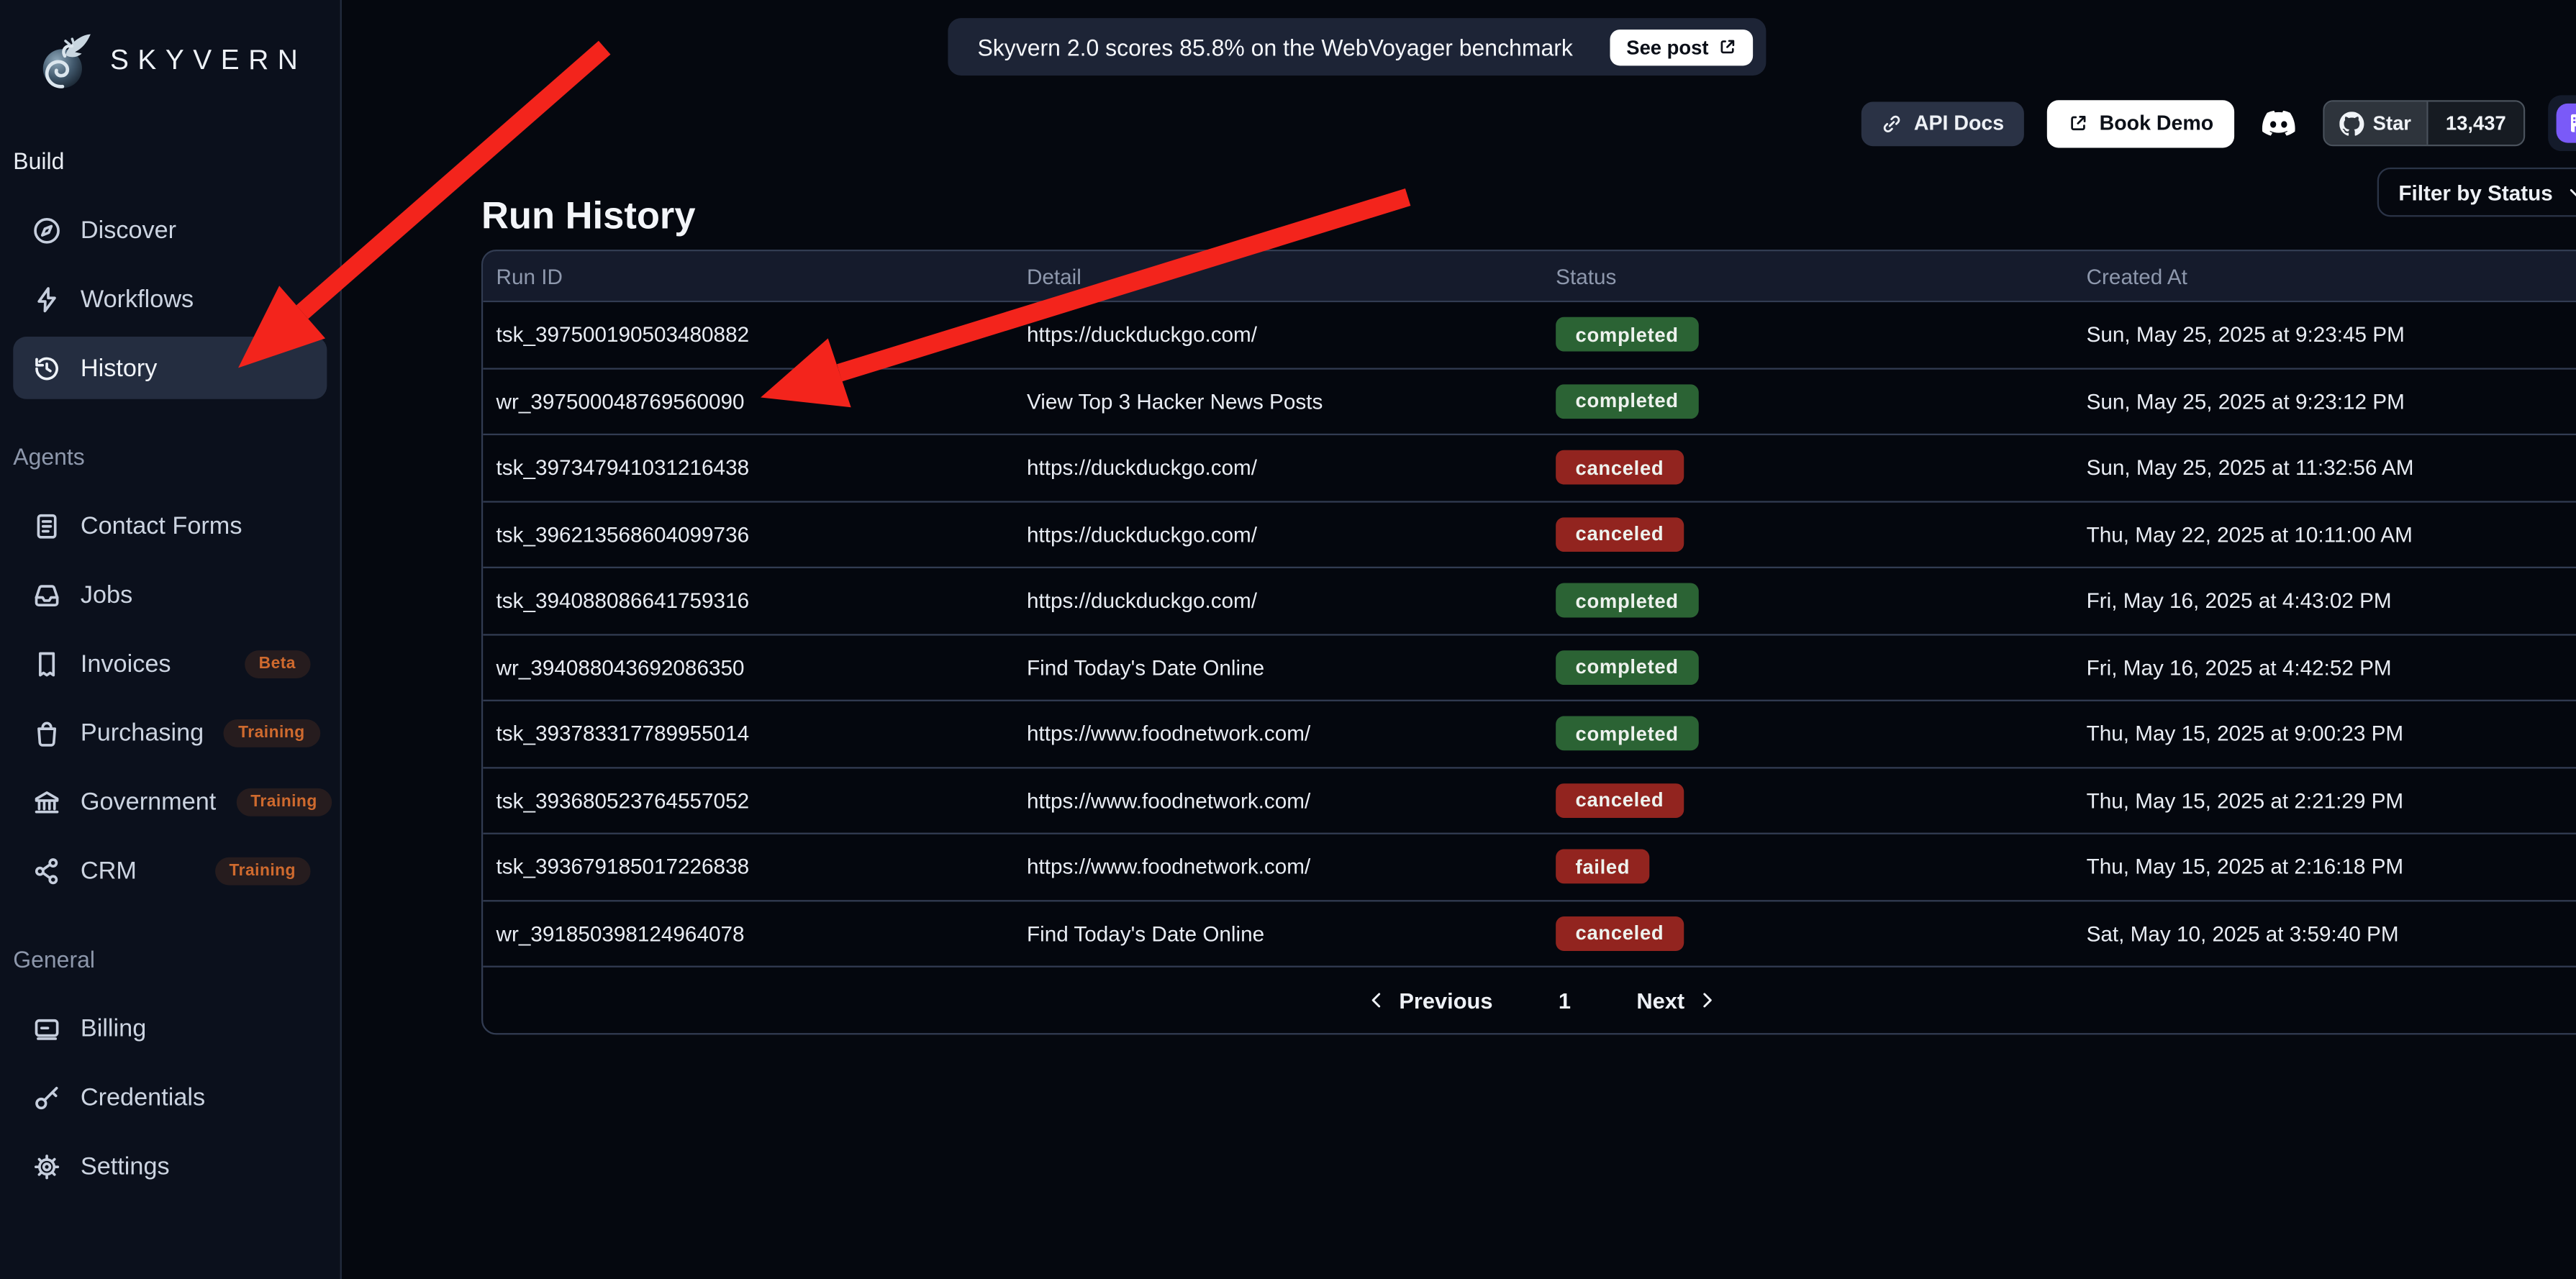  Describe the element at coordinates (1529, 999) in the screenshot. I see `pagination: Previous 1 Next` at that location.